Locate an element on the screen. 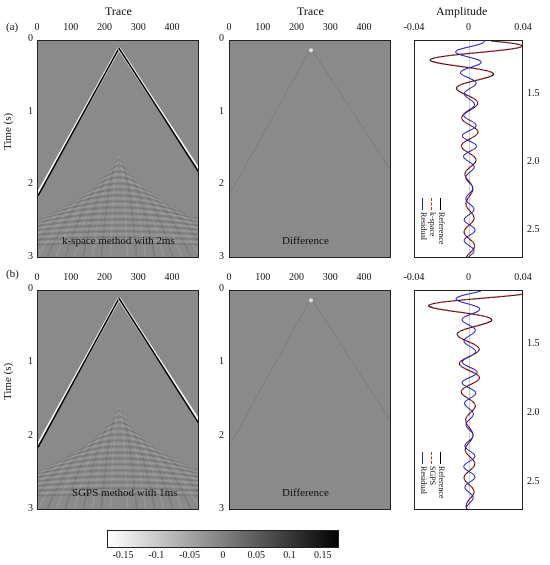 This screenshot has width=550, height=565. row-label-a: (a) is located at coordinates (12, 27).